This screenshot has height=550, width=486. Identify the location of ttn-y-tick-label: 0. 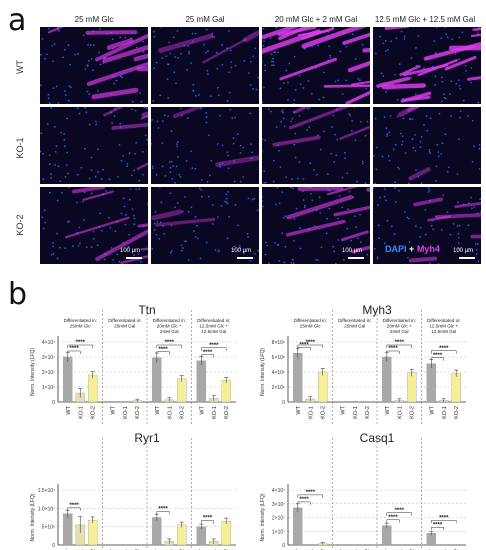
(53, 403).